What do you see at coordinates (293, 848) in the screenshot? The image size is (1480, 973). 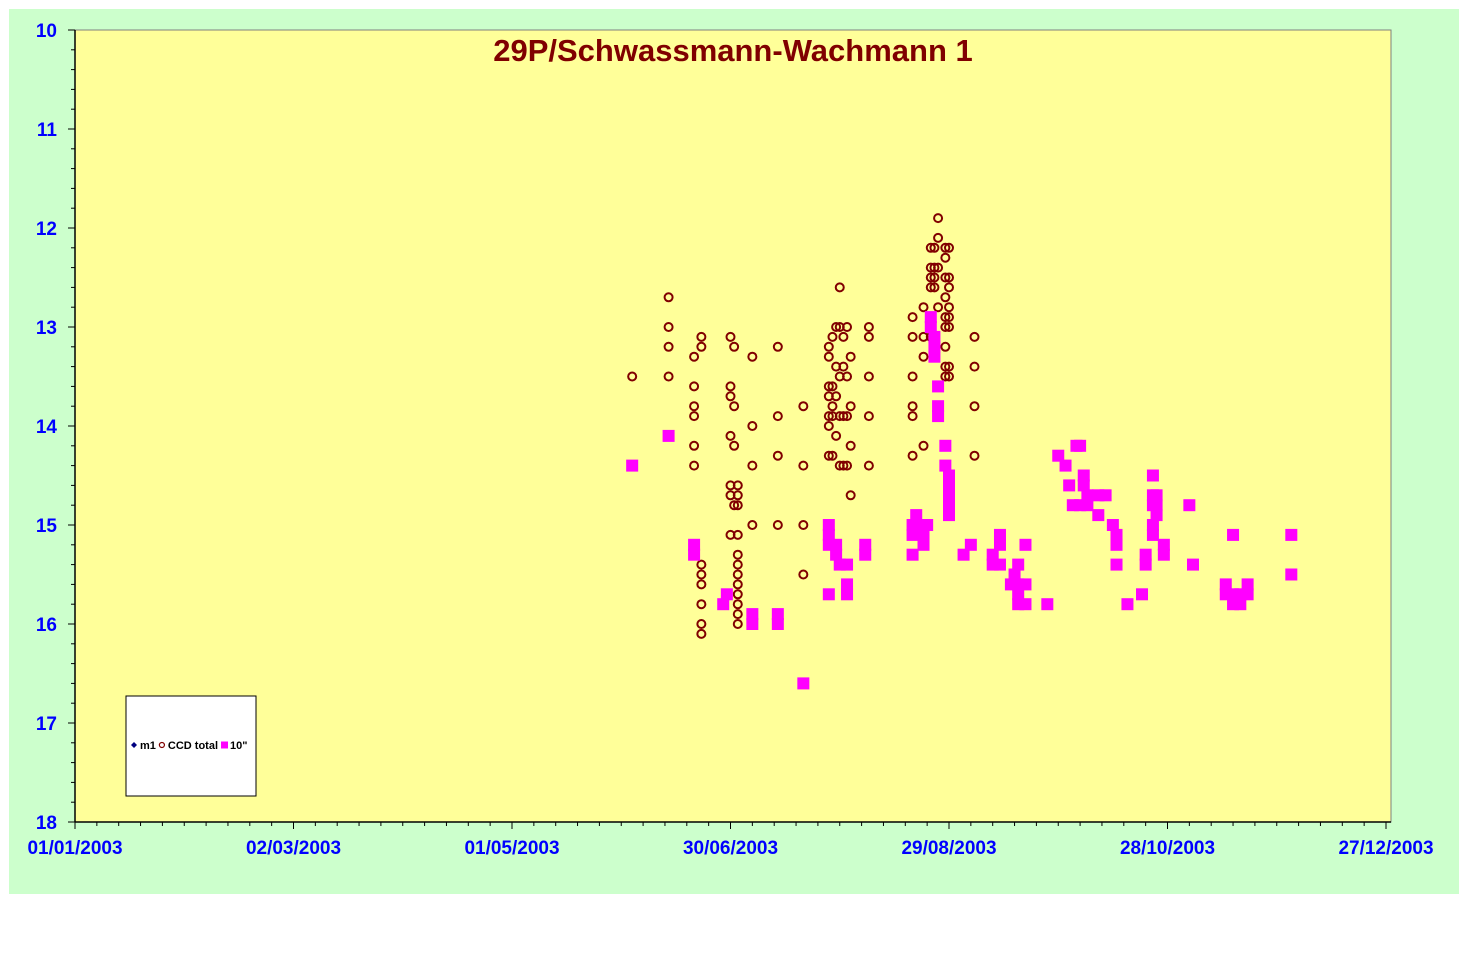 I see `x-tick-label: 02/03/2003` at bounding box center [293, 848].